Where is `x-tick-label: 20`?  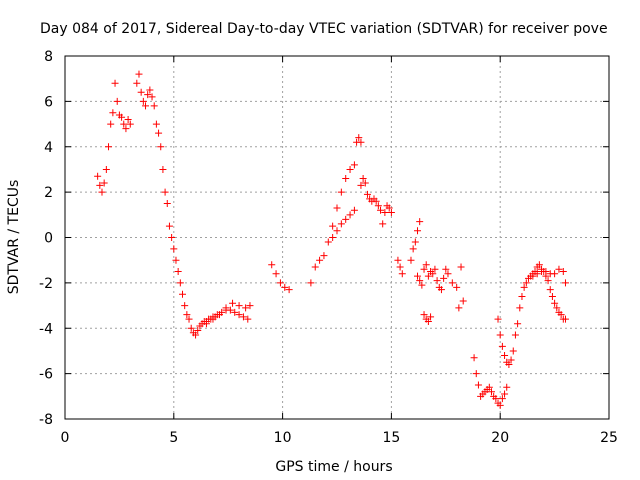
x-tick-label: 20 is located at coordinates (500, 438).